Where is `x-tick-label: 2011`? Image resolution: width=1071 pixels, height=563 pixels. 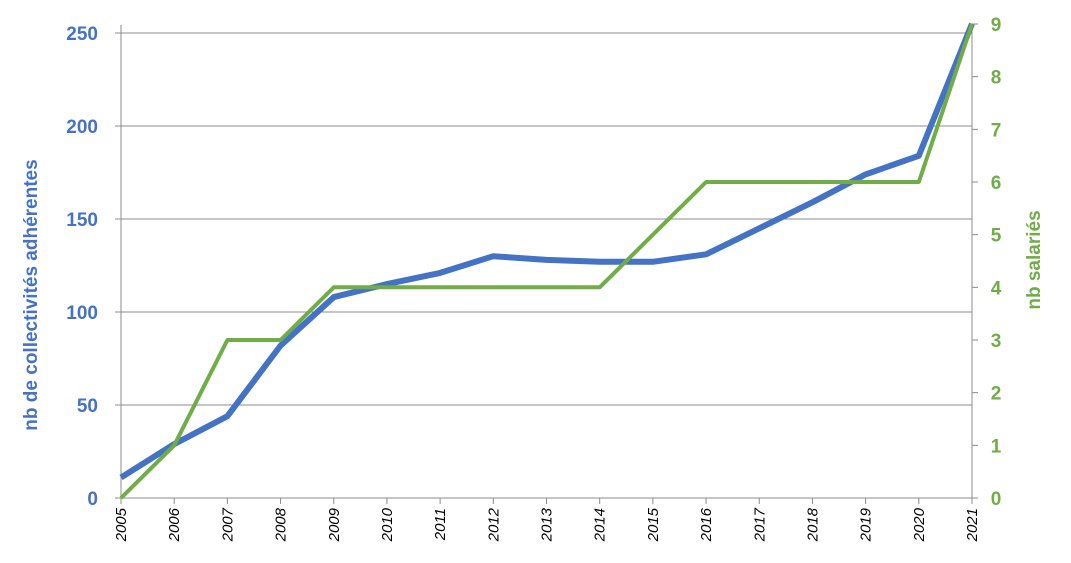
x-tick-label: 2011 is located at coordinates (440, 524).